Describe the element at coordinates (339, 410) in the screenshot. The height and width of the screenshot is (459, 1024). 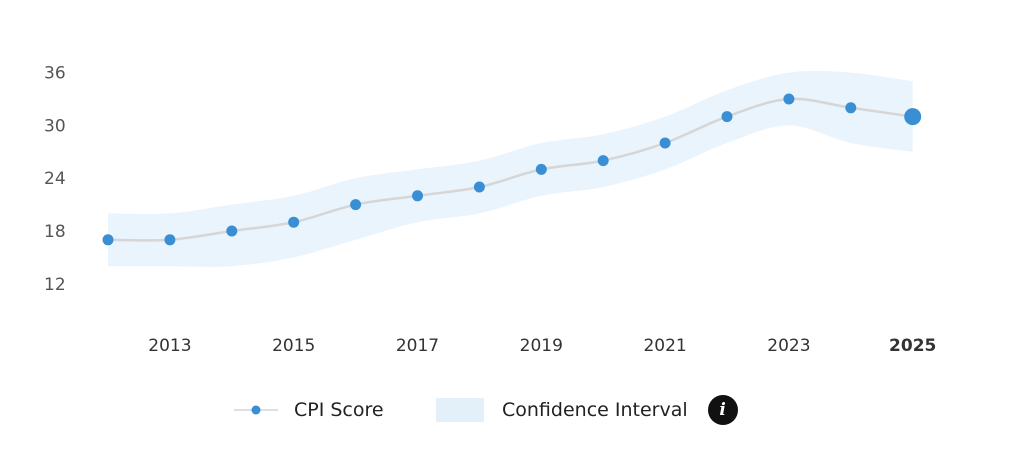
I see `legend-label-cpi-score: CPI Score` at that location.